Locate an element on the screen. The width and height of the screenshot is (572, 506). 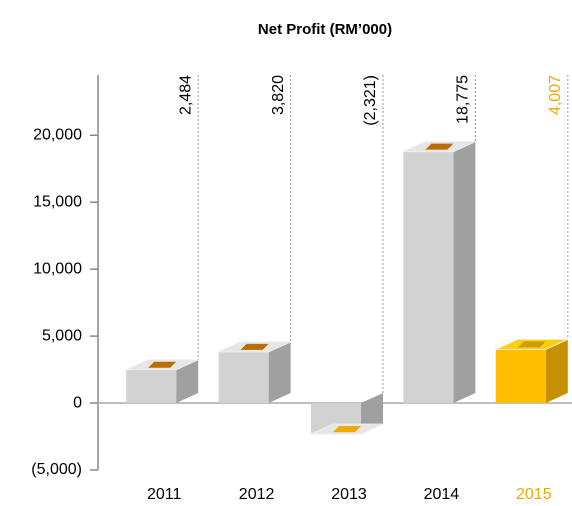
x-tick-label: 2013 is located at coordinates (349, 494).